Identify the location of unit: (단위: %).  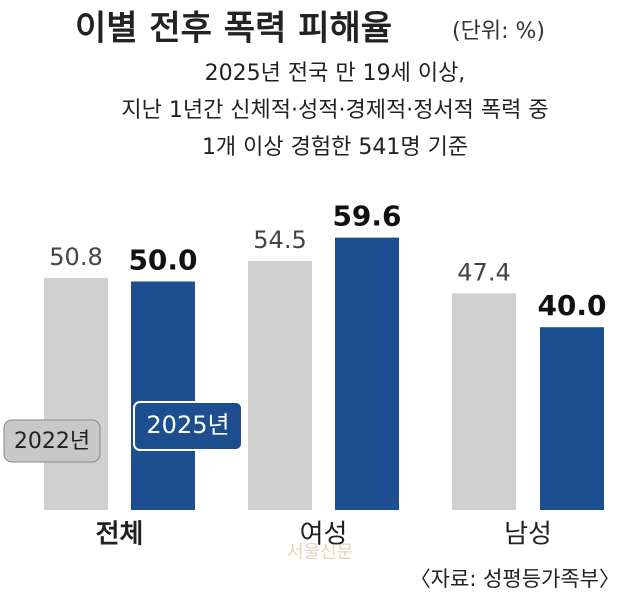
(498, 31).